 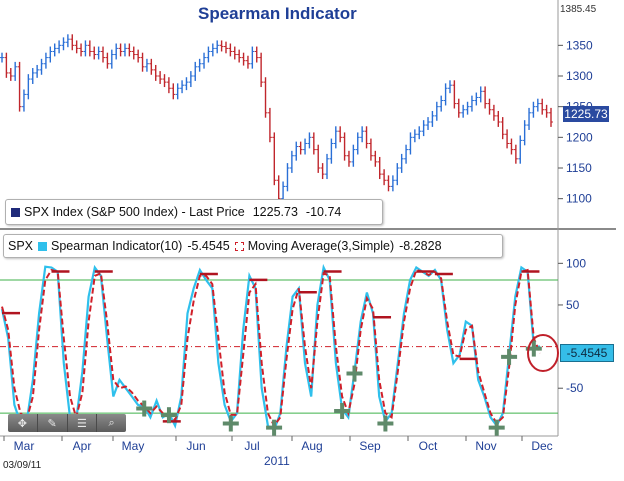 What do you see at coordinates (82, 446) in the screenshot?
I see `x-tick-label: Apr` at bounding box center [82, 446].